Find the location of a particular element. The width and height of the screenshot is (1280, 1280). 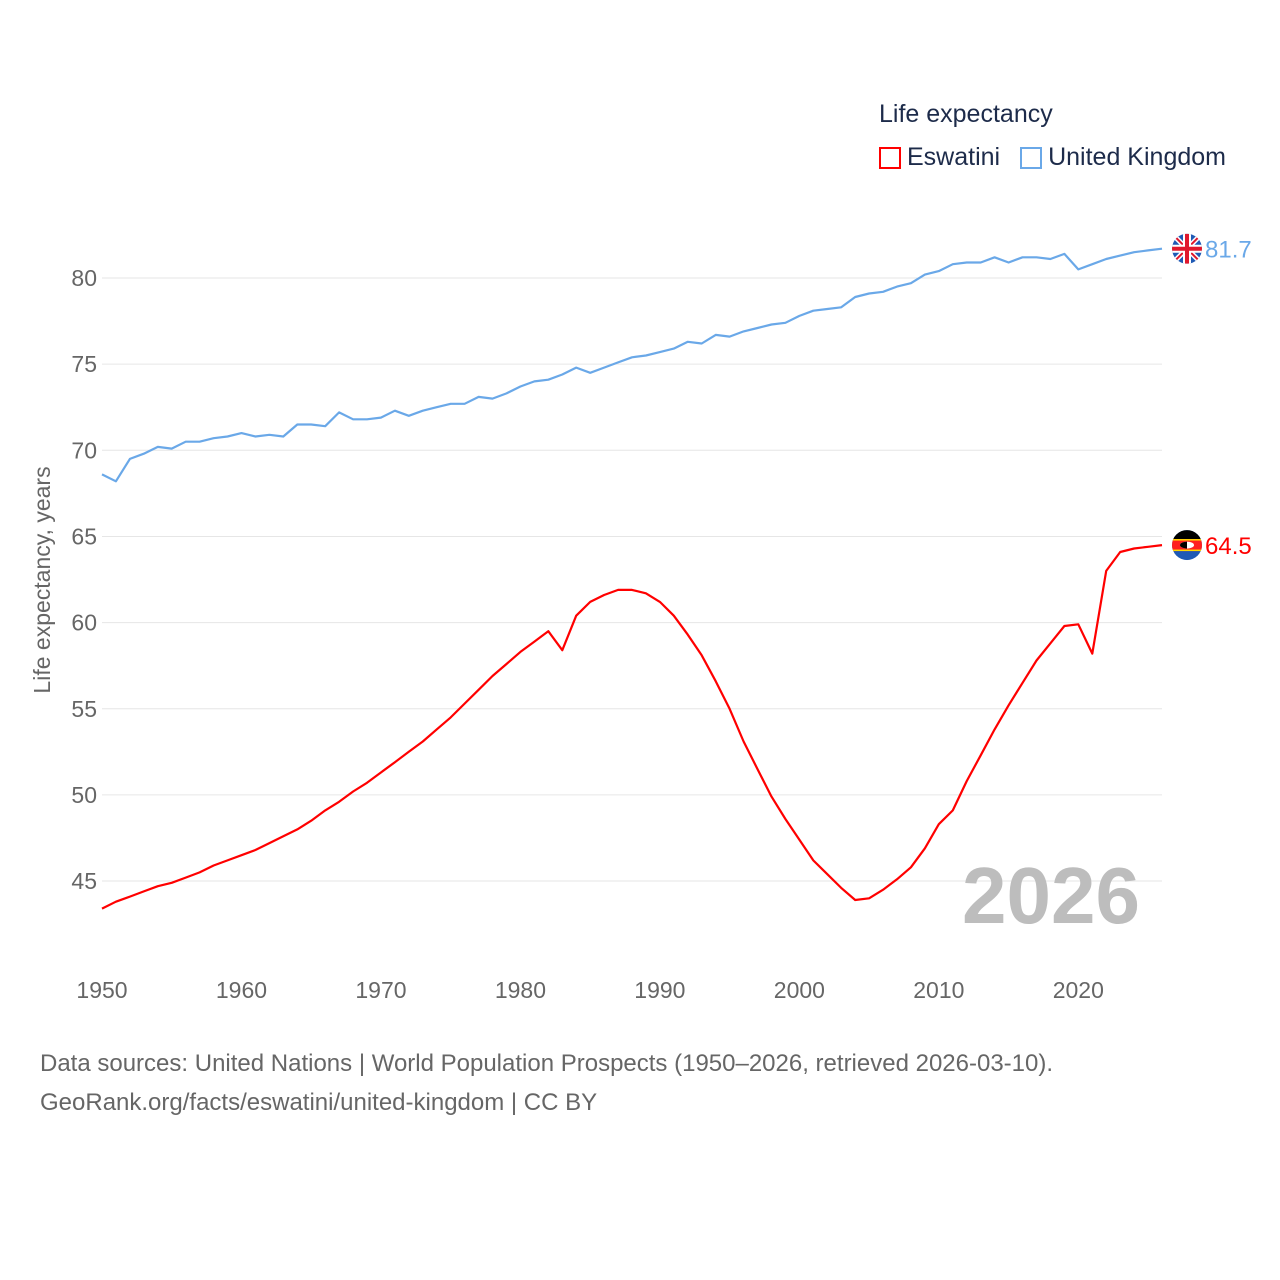

current-year-label: 2026 is located at coordinates (1051, 895).